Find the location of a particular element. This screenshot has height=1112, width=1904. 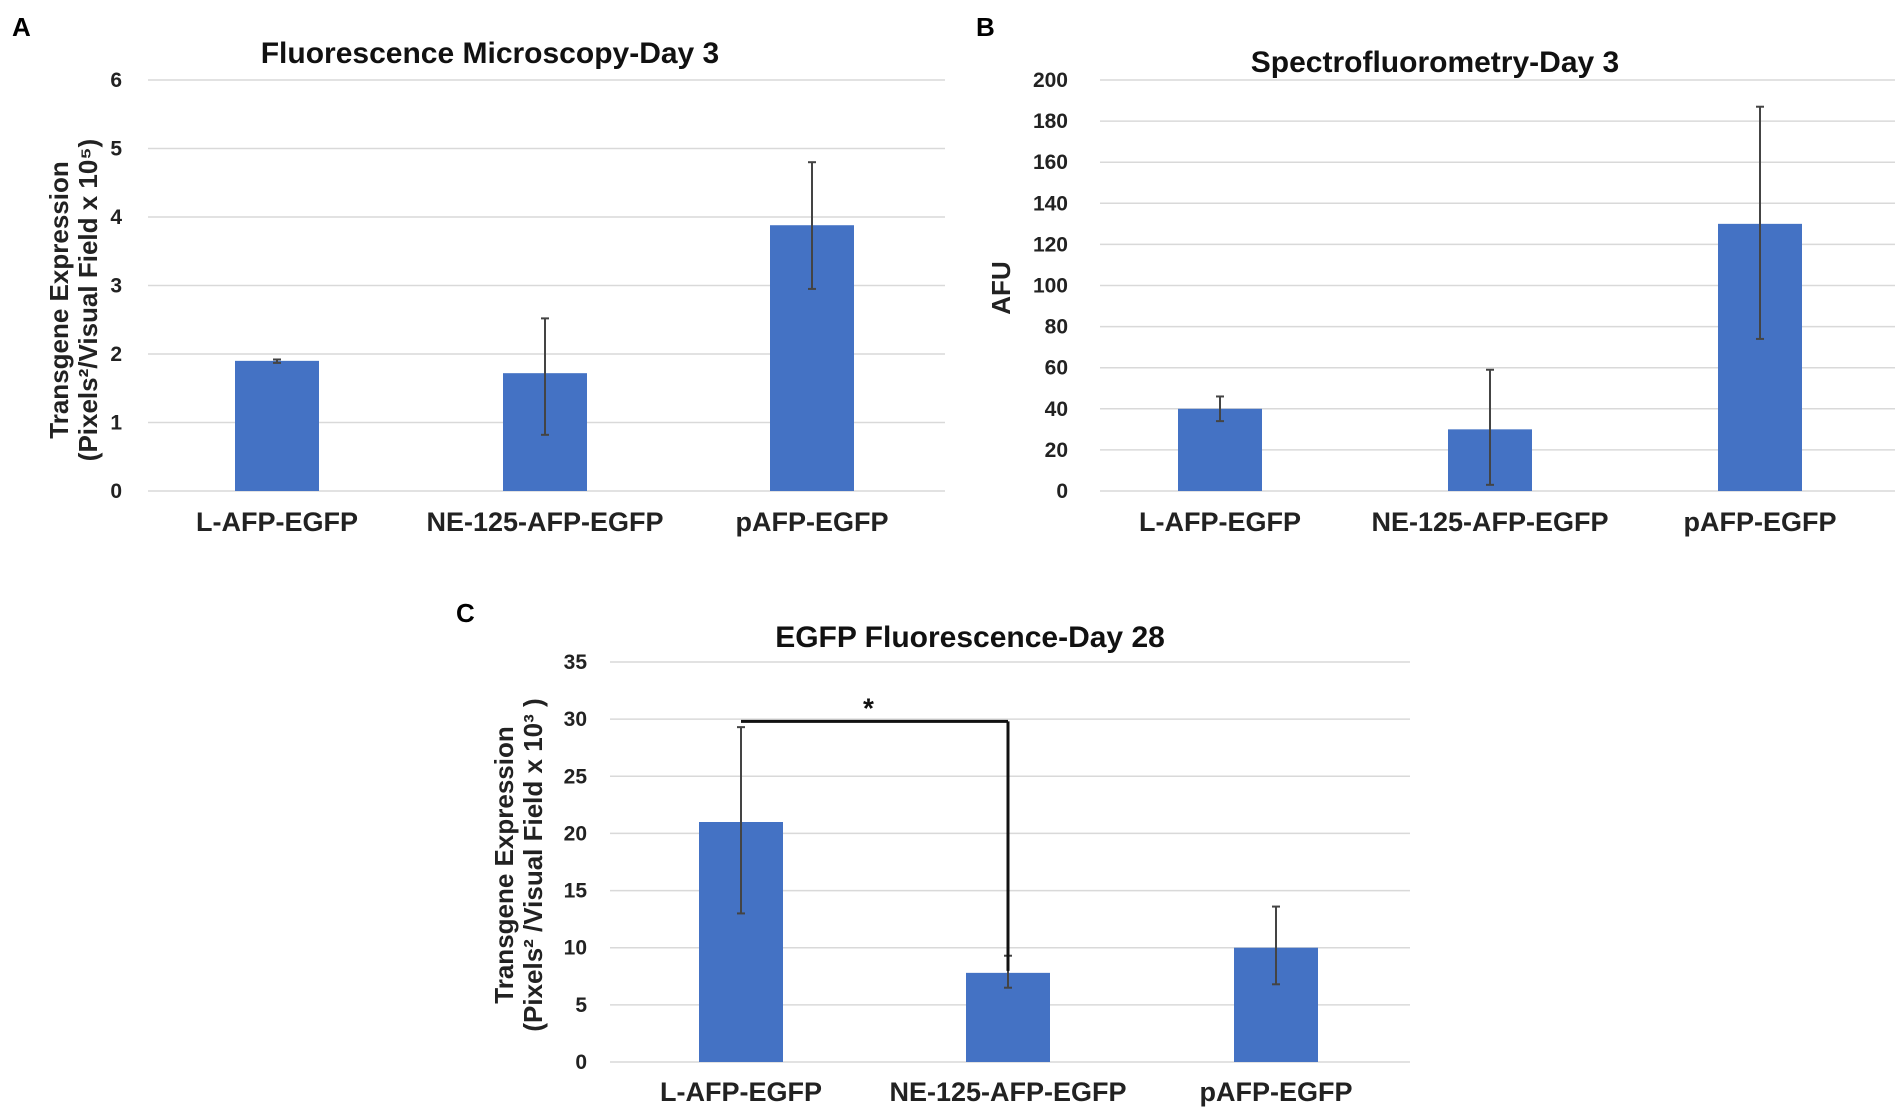

panel-letter-b: B is located at coordinates (985, 27).